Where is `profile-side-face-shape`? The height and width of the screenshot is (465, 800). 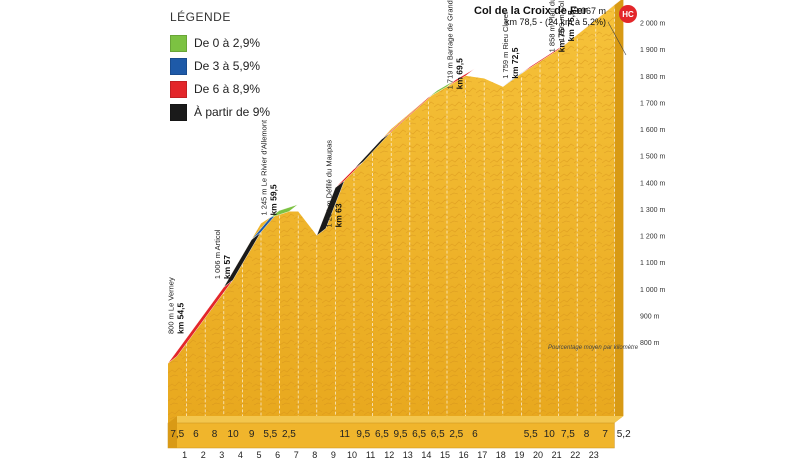 profile-side-face-shape is located at coordinates (619, 211).